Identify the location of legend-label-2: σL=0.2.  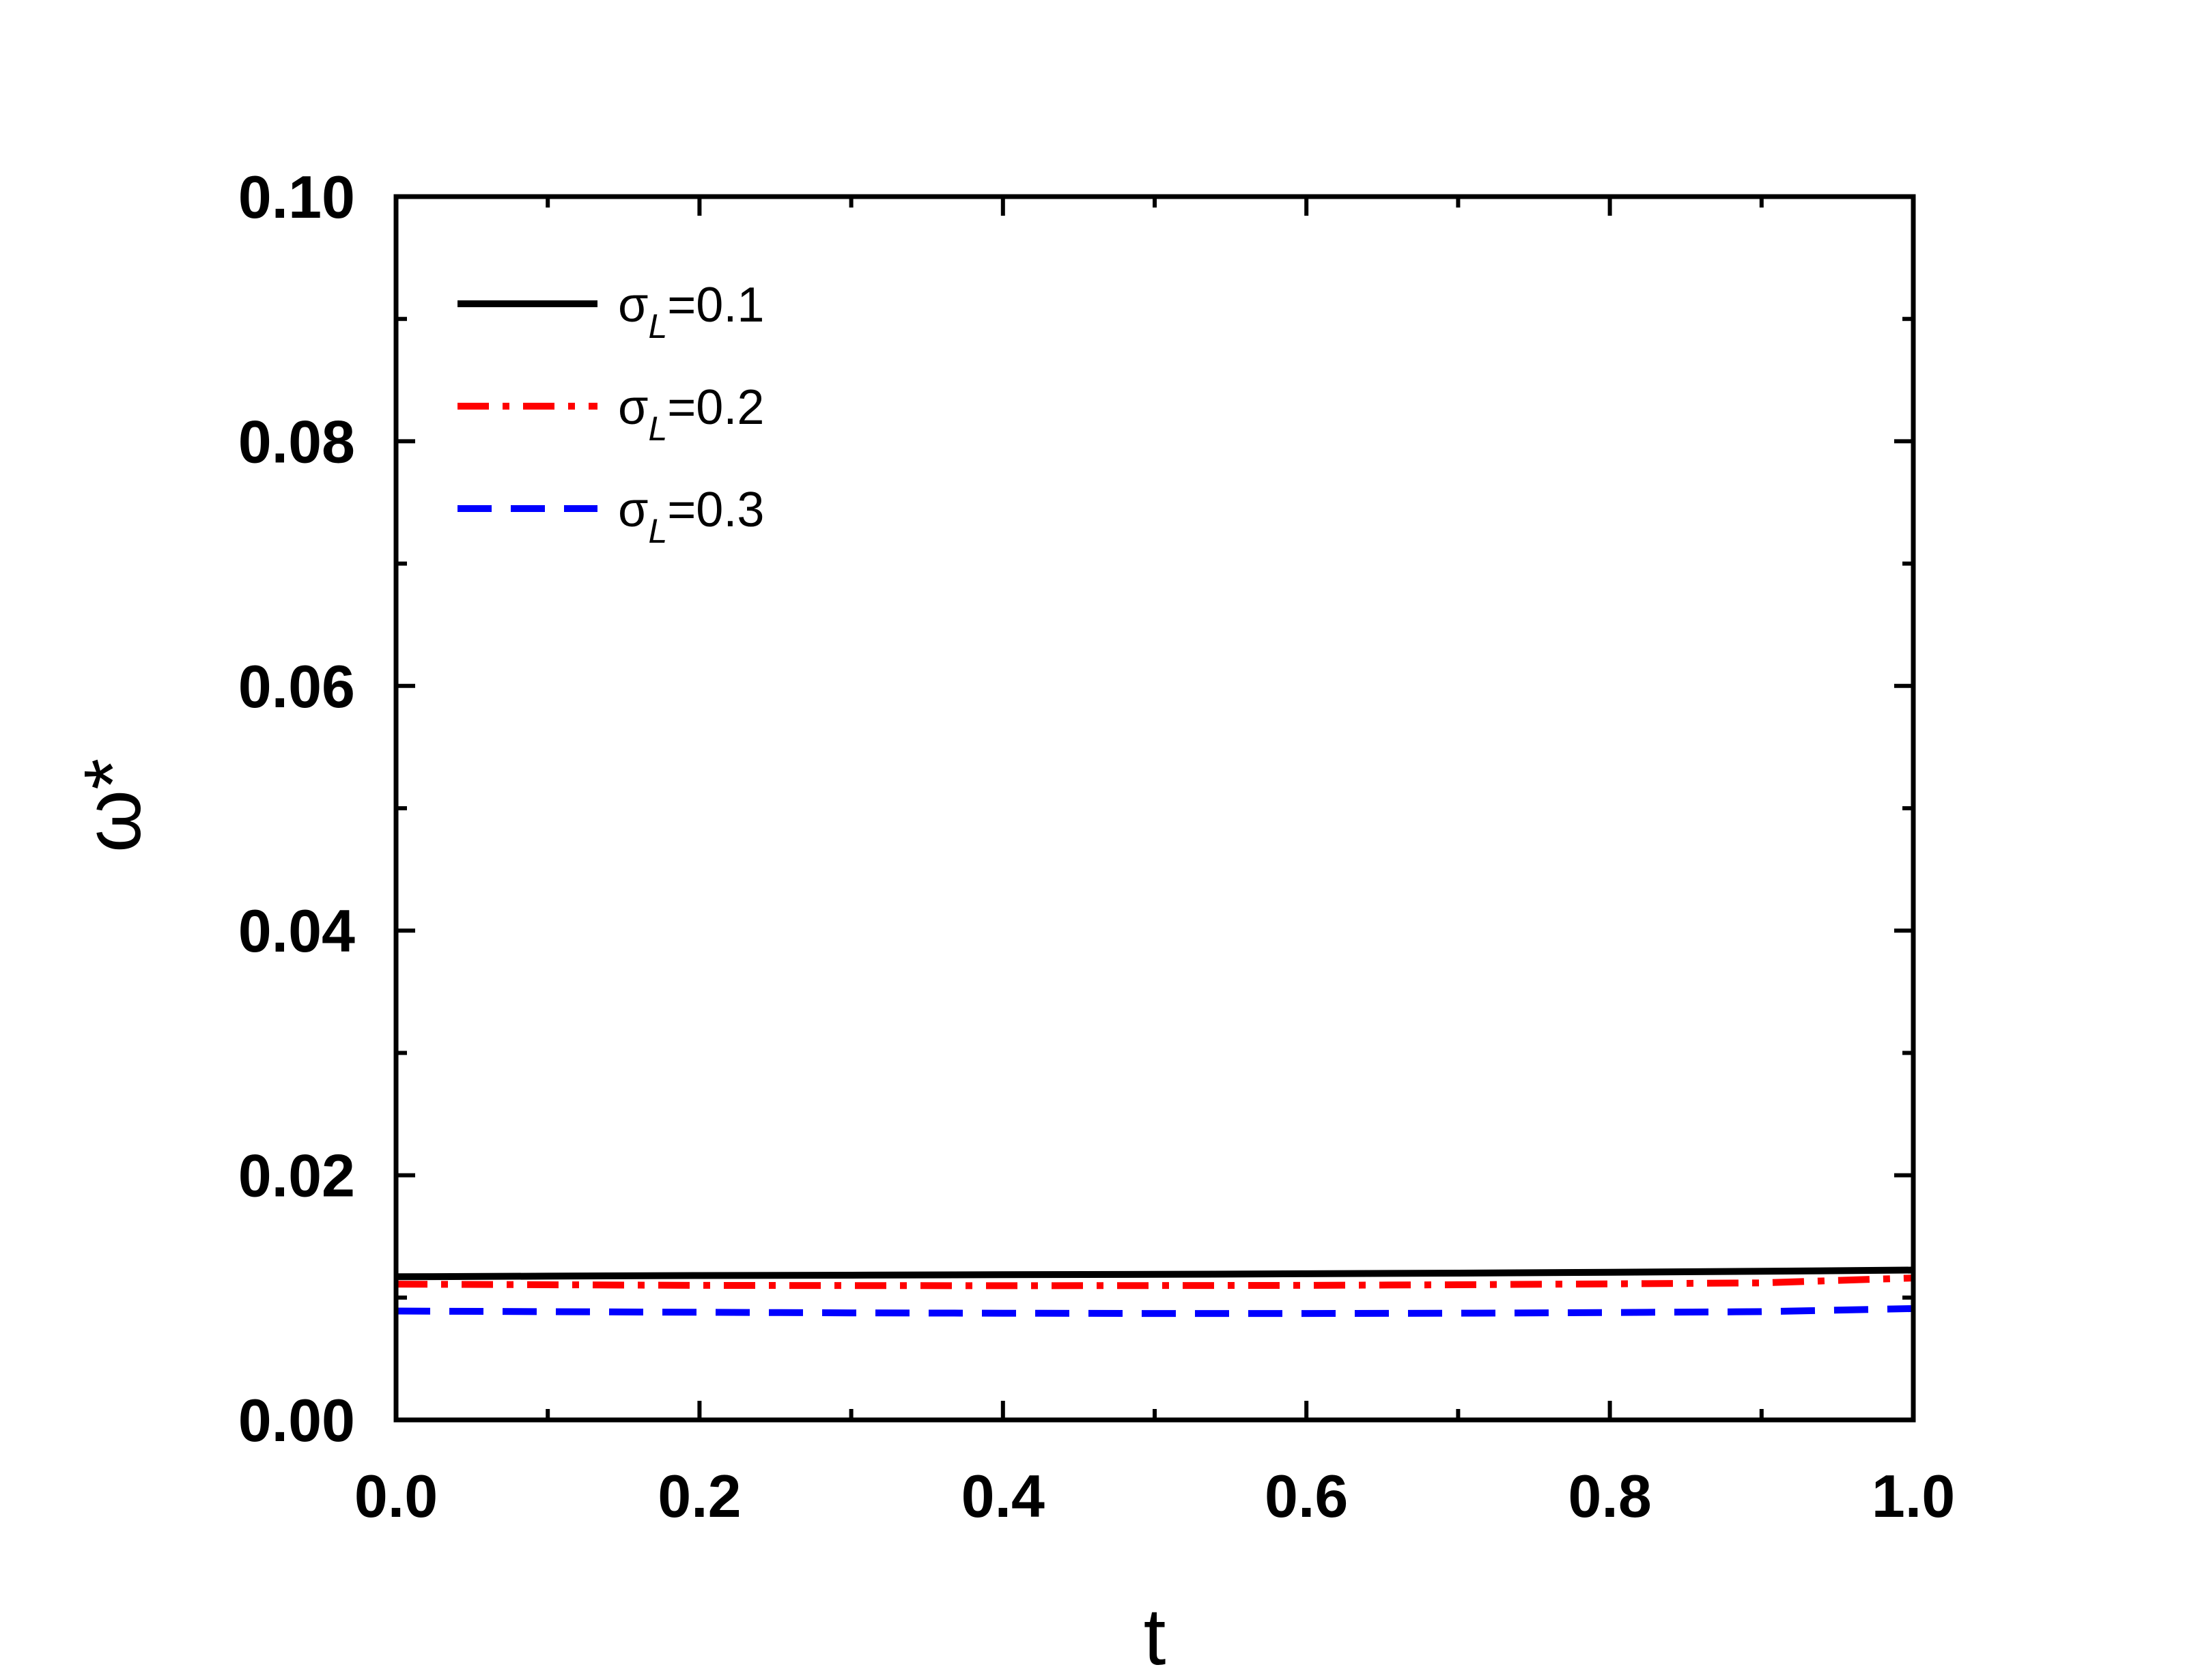
(691, 414).